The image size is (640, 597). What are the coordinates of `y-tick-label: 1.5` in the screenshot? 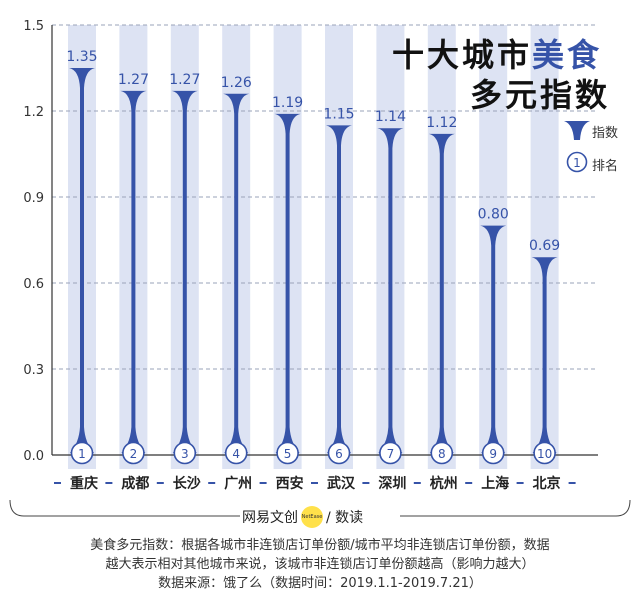 It's located at (33, 26).